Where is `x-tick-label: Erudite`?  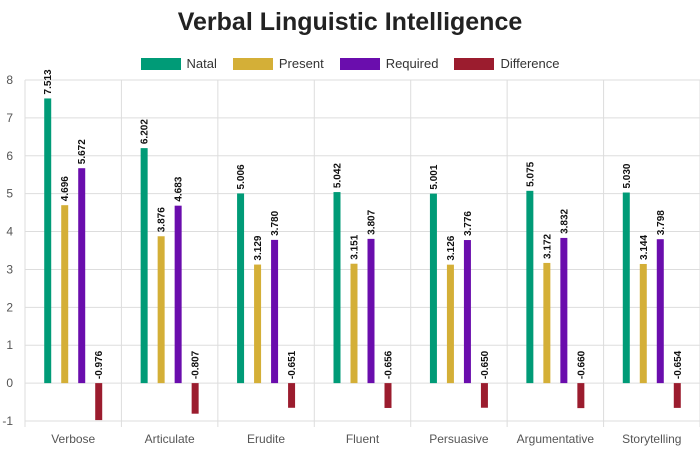
x-tick-label: Erudite is located at coordinates (266, 439).